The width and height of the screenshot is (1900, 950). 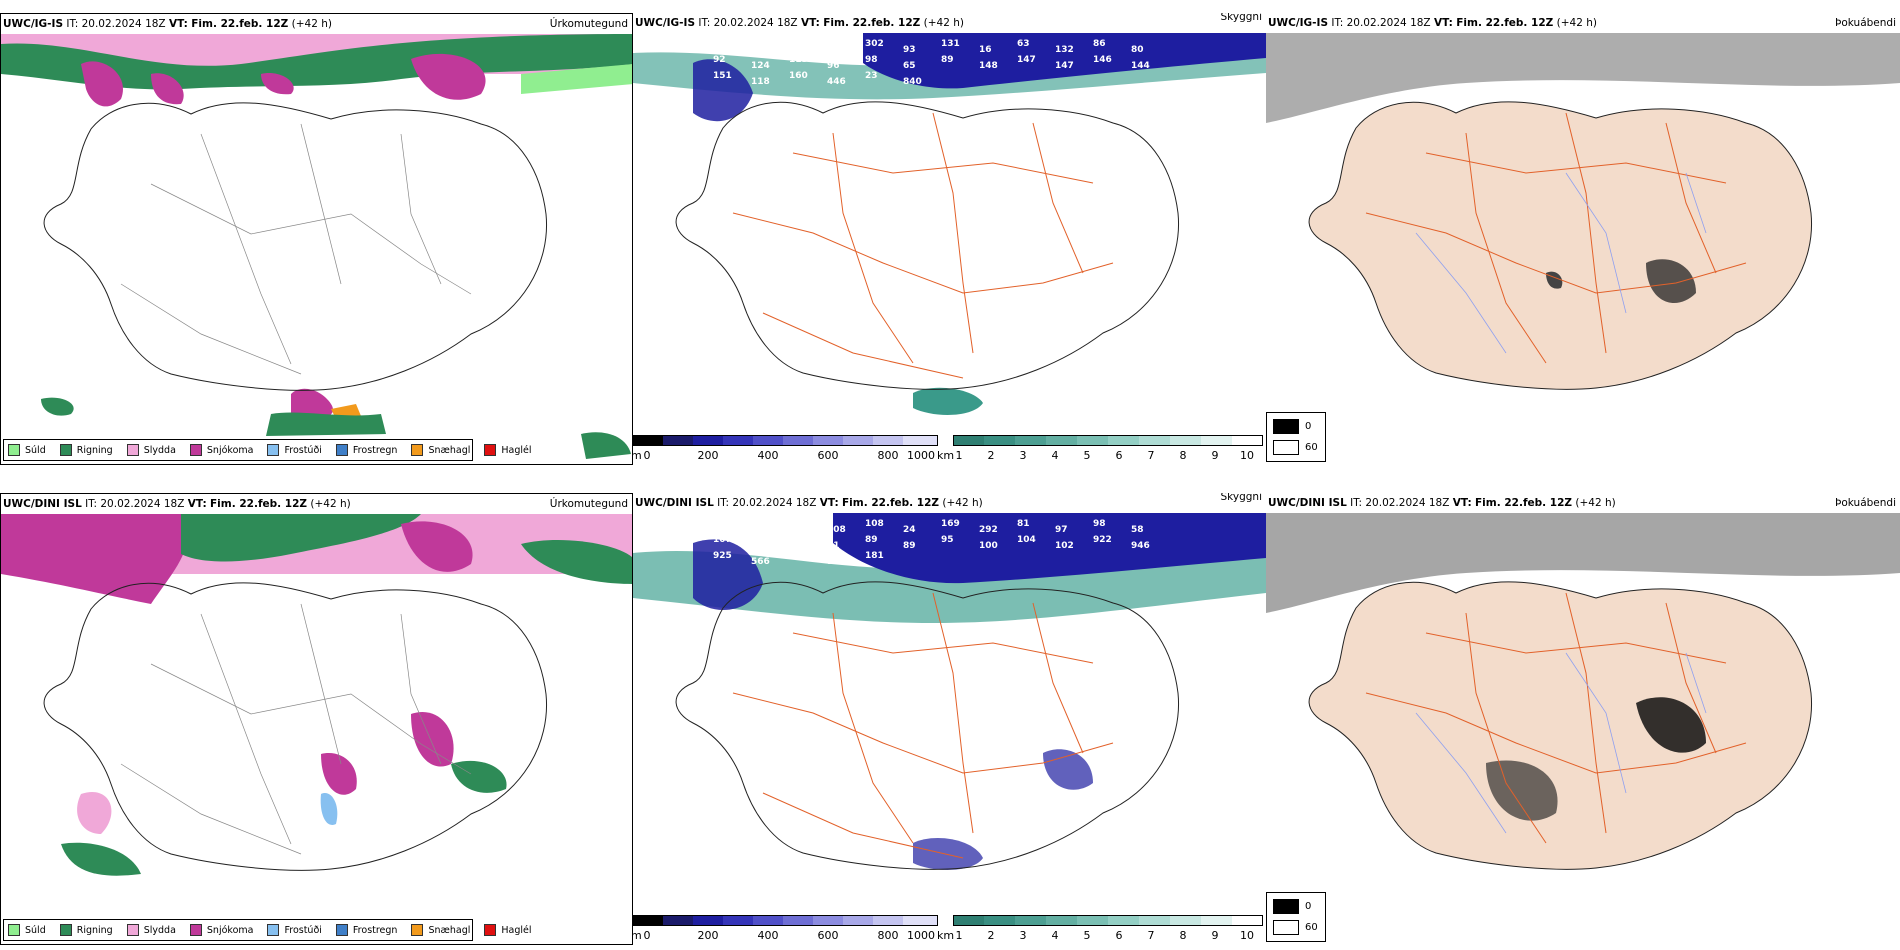 What do you see at coordinates (722, 44) in the screenshot?
I see `visibility-value-label: 178` at bounding box center [722, 44].